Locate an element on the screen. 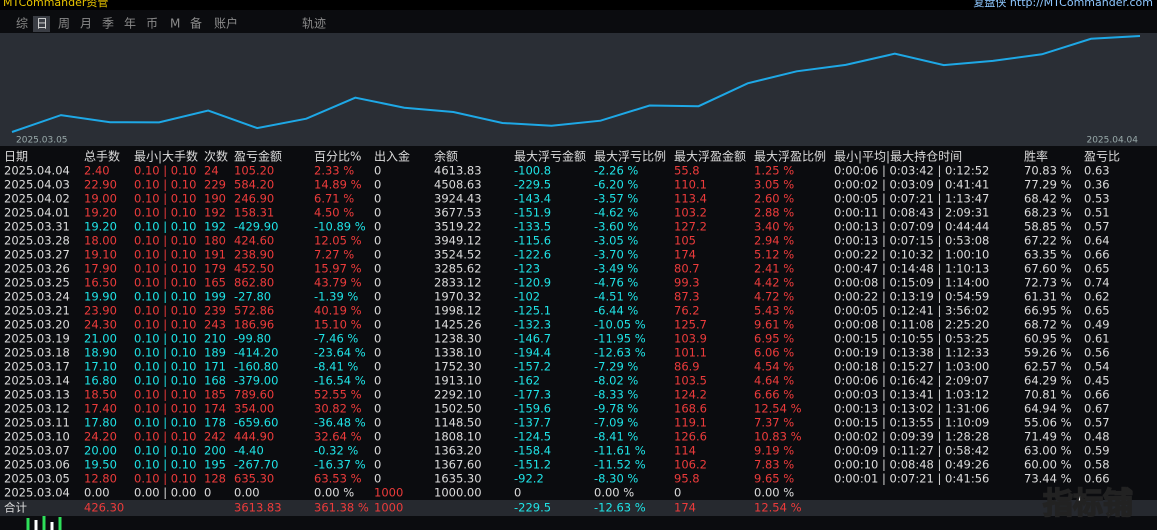  cell: 0.51 is located at coordinates (1097, 213).